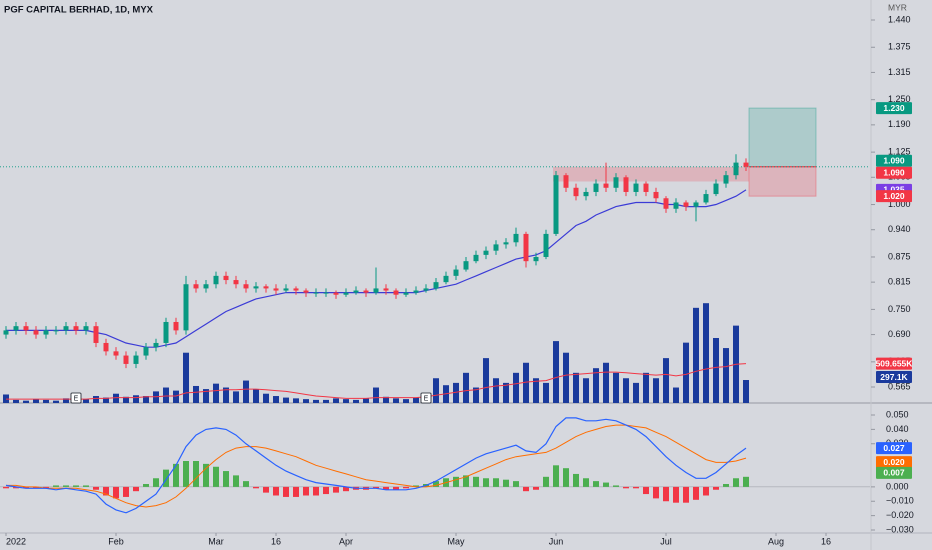 This screenshot has height=550, width=932. Describe the element at coordinates (895, 363) in the screenshot. I see `volume-ma-badge-label: 509.655K` at that location.